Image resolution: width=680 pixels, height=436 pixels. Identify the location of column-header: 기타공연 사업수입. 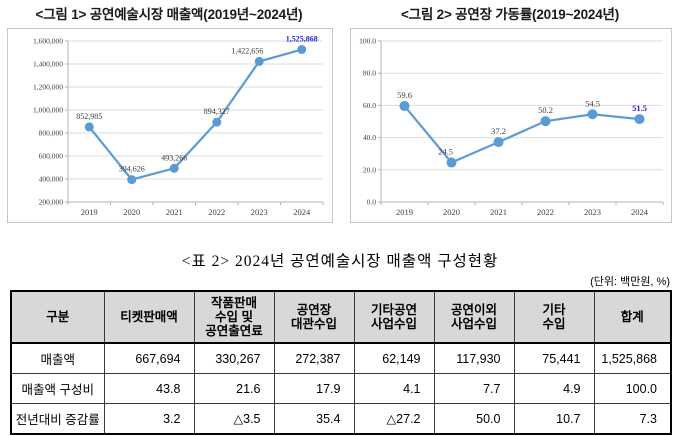
(394, 317).